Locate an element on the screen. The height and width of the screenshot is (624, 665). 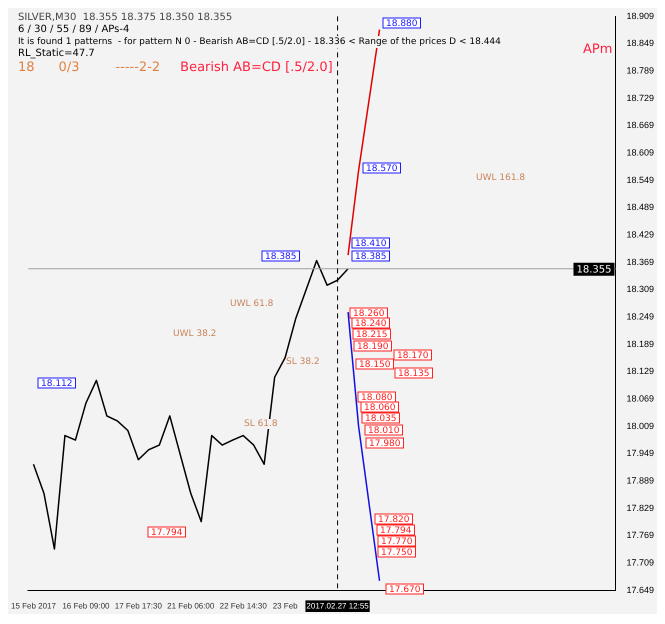
annotation: APm is located at coordinates (597, 49).